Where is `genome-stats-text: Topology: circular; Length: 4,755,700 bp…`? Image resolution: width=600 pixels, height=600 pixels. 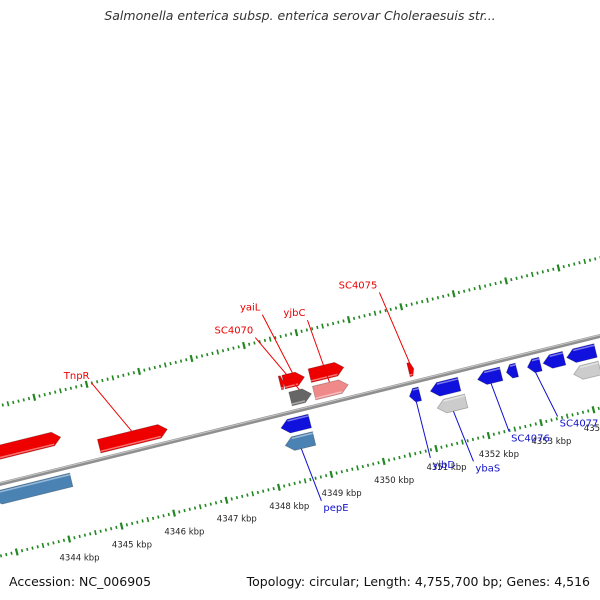
genome-stats-text: Topology: circular; Length: 4,755,700 bp… is located at coordinates (418, 581).